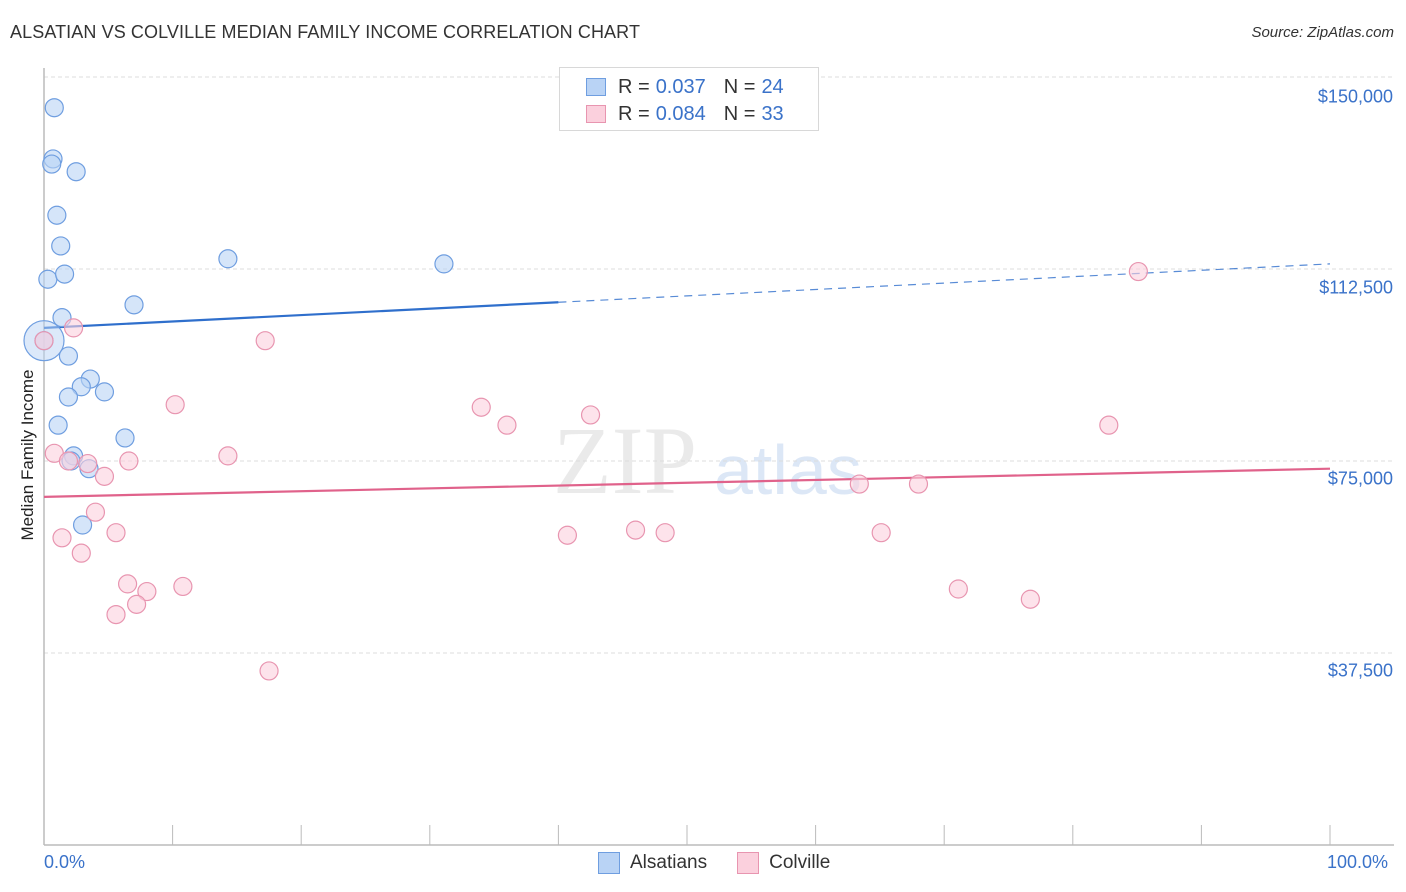 The height and width of the screenshot is (892, 1406). Describe the element at coordinates (1360, 478) in the screenshot. I see `y-tick-75000: $75,000` at that location.